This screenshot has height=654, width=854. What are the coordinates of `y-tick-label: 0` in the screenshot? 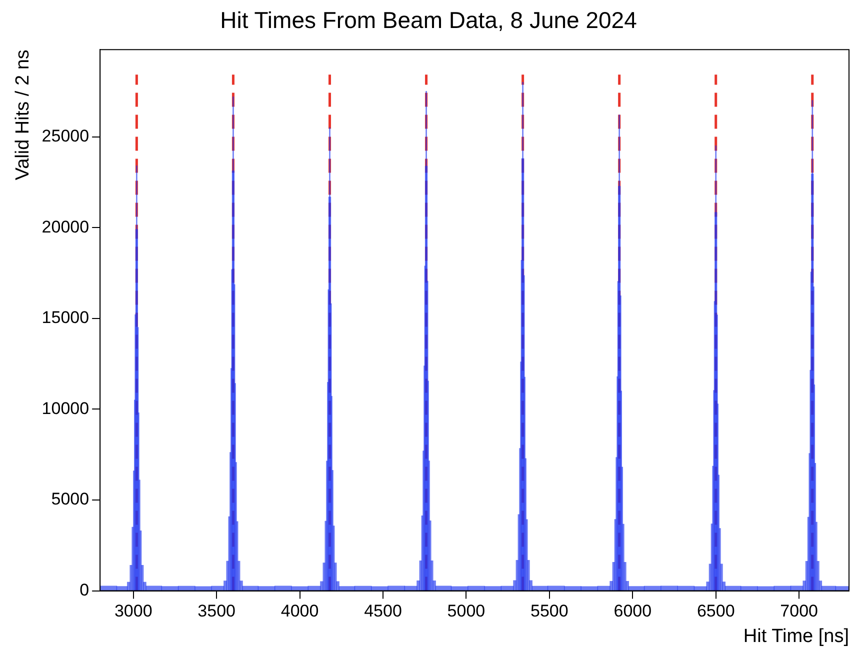 It's located at (85, 590).